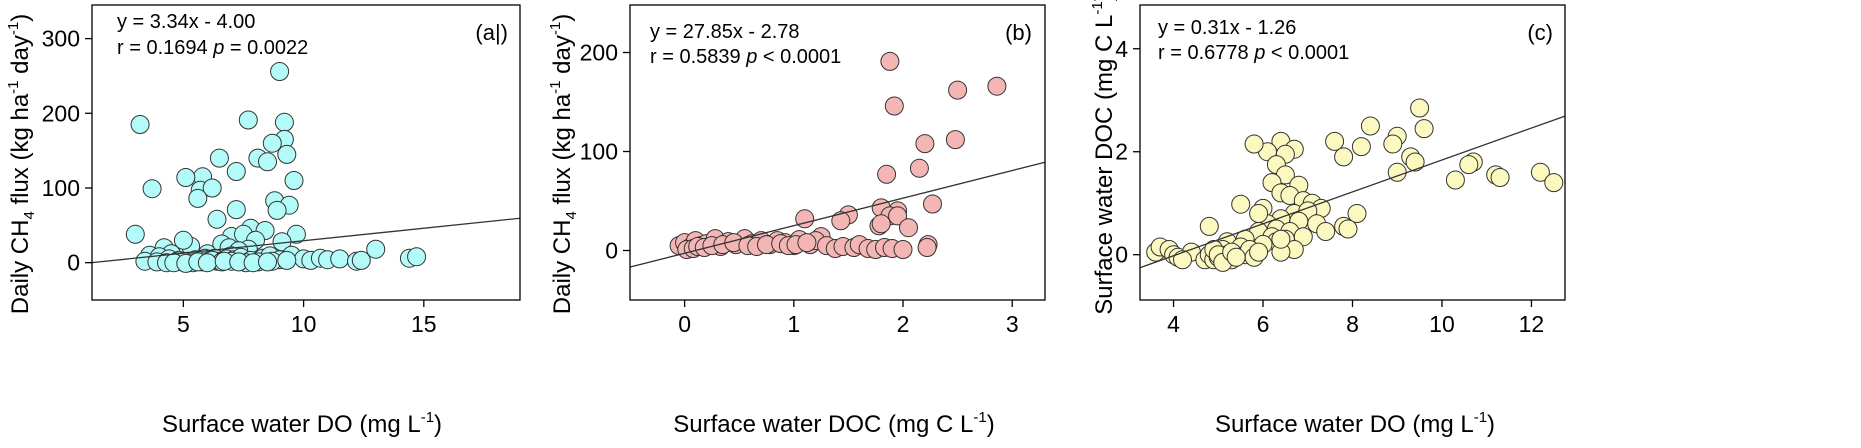  Describe the element at coordinates (304, 324) in the screenshot. I see `x-tick-label-a: 10` at that location.